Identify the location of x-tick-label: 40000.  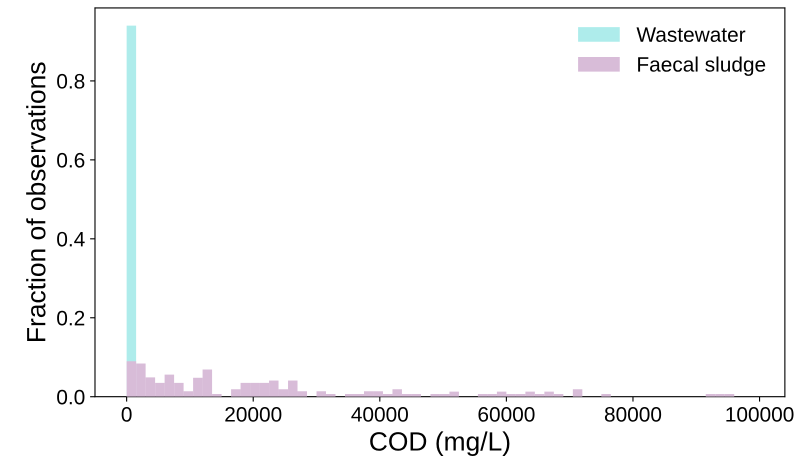
(379, 414).